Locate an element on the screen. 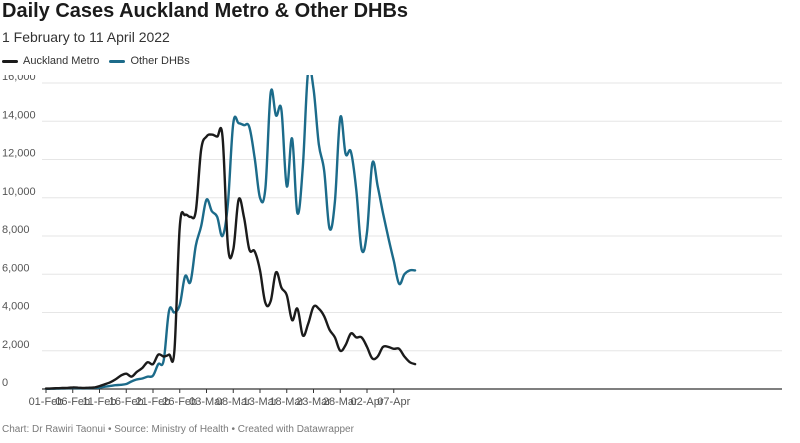  y-tick-label: 2,000 is located at coordinates (16, 345).